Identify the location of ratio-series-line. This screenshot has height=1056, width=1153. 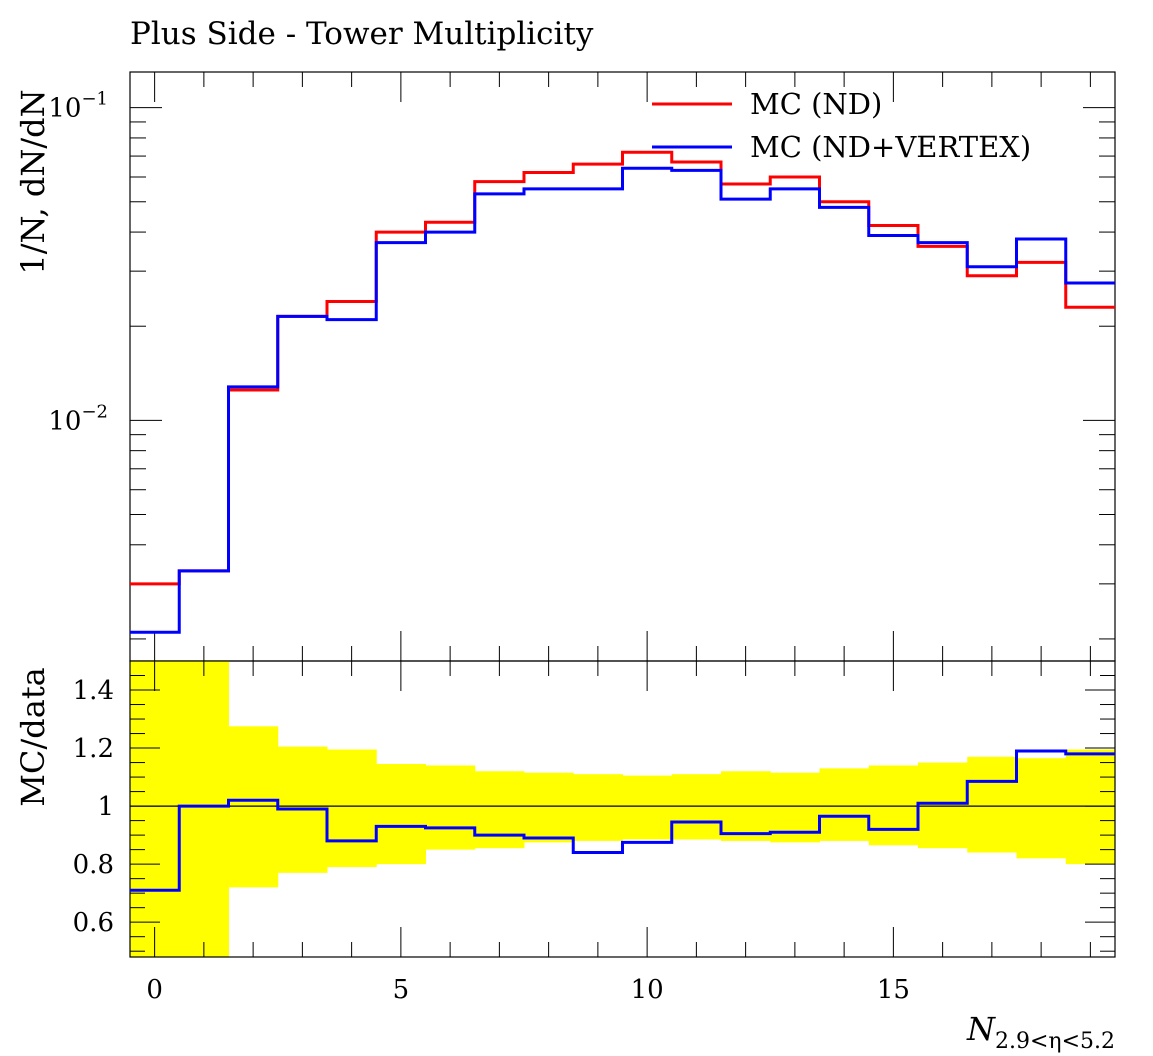
(622, 820).